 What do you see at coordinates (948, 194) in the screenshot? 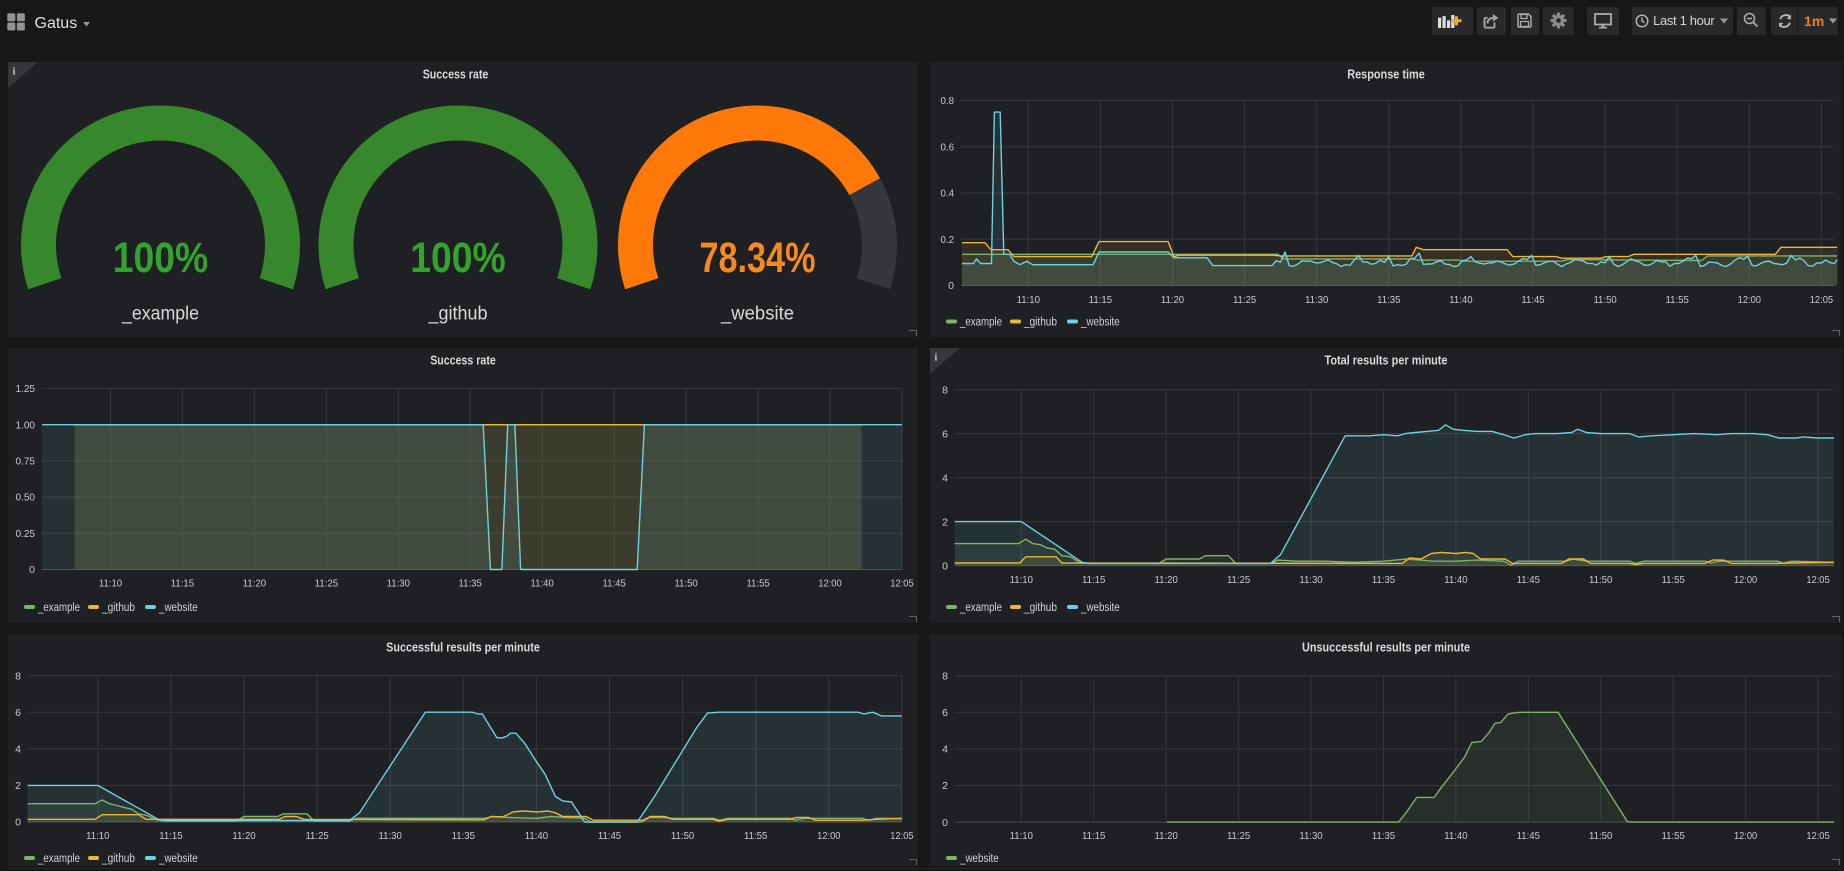
I see `svg-text: 0.4` at bounding box center [948, 194].